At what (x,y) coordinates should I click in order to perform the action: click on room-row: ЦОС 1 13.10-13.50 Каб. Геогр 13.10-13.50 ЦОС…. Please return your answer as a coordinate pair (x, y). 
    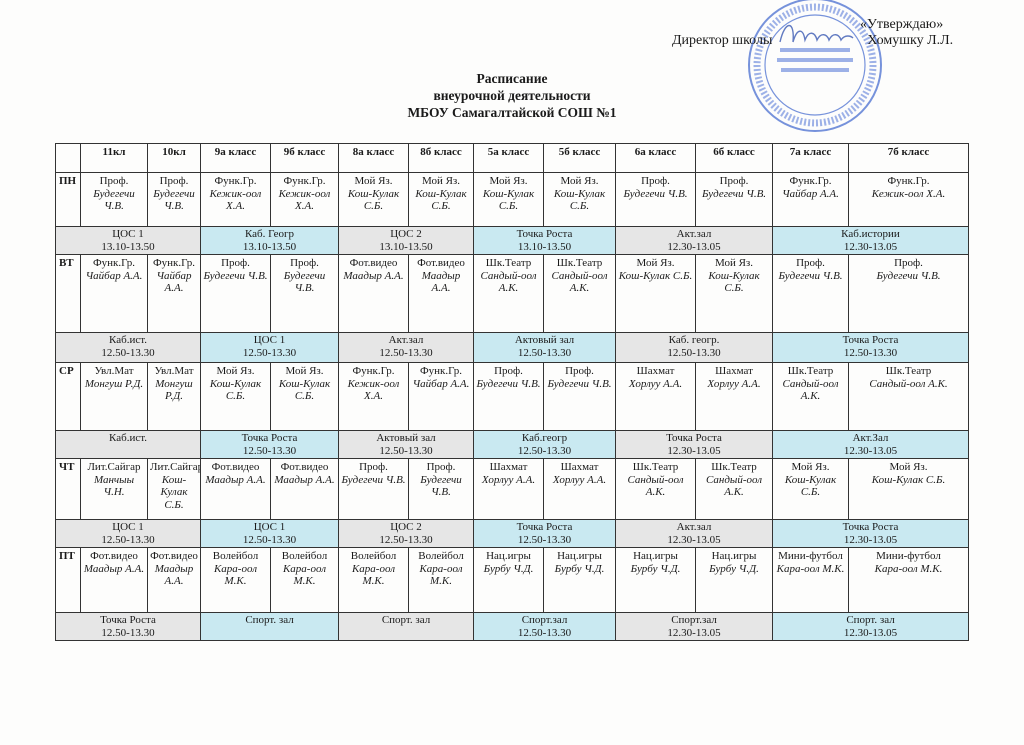
    Looking at the image, I should click on (512, 240).